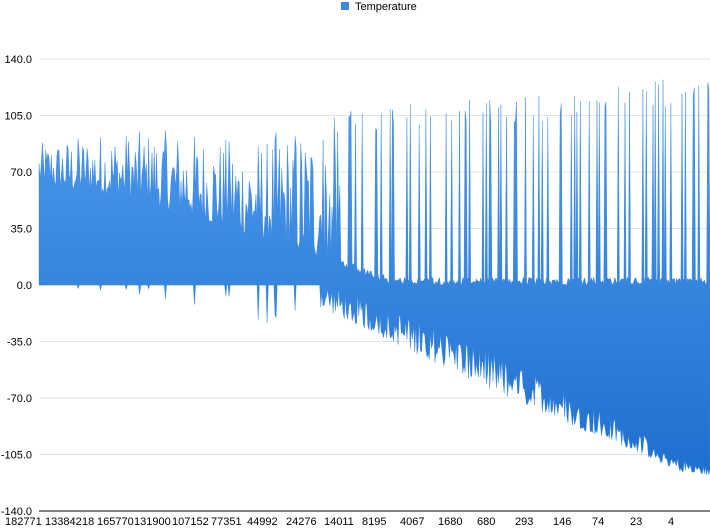  I want to click on x-tick-label: 24276, so click(301, 522).